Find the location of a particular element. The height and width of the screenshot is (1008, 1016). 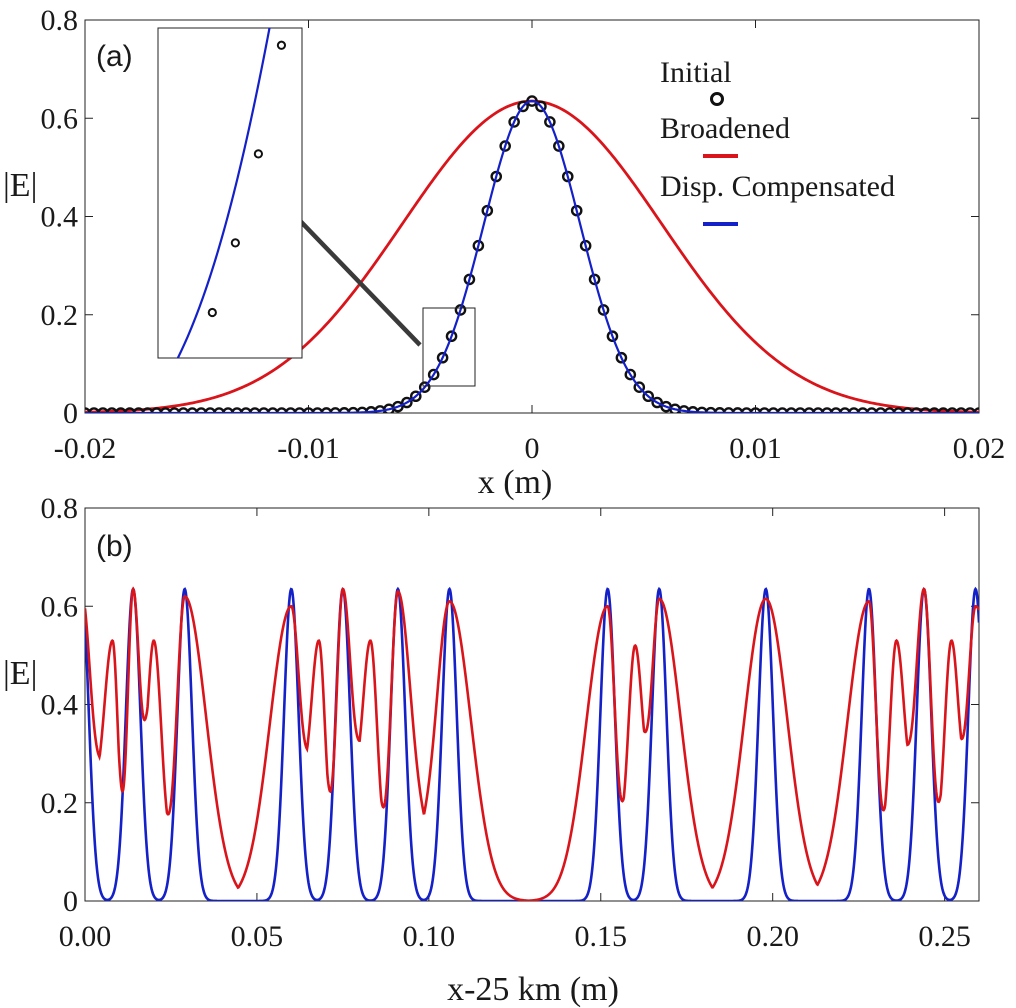

panel-b-xtick-label: 0.10 is located at coordinates (429, 936).